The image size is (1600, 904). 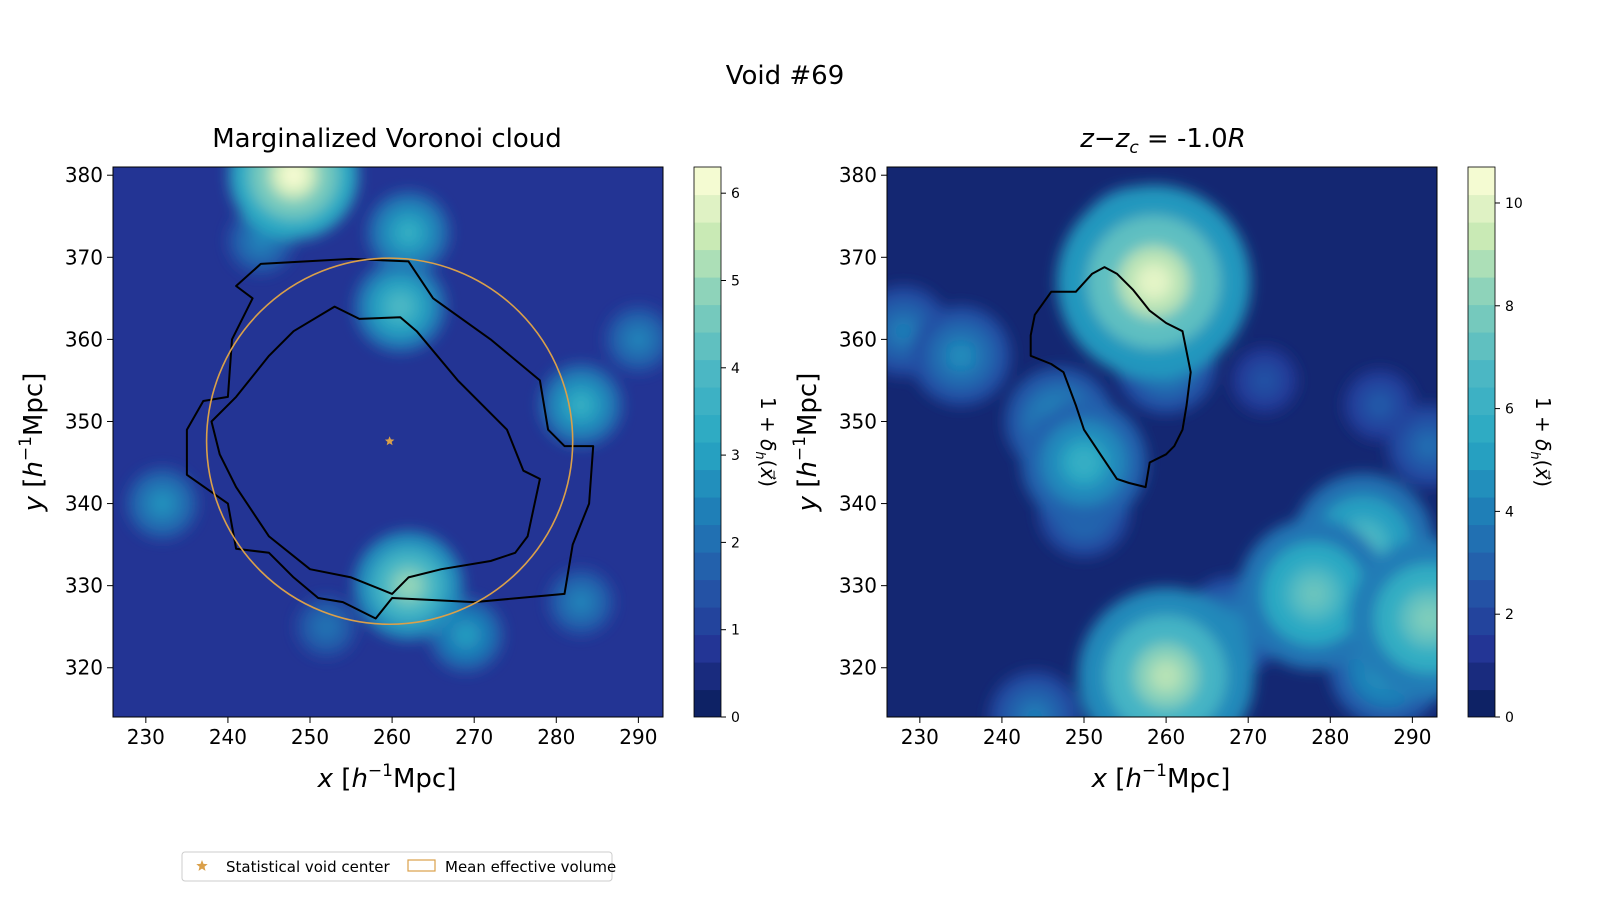 What do you see at coordinates (858, 175) in the screenshot?
I see `y-tick-label: 380` at bounding box center [858, 175].